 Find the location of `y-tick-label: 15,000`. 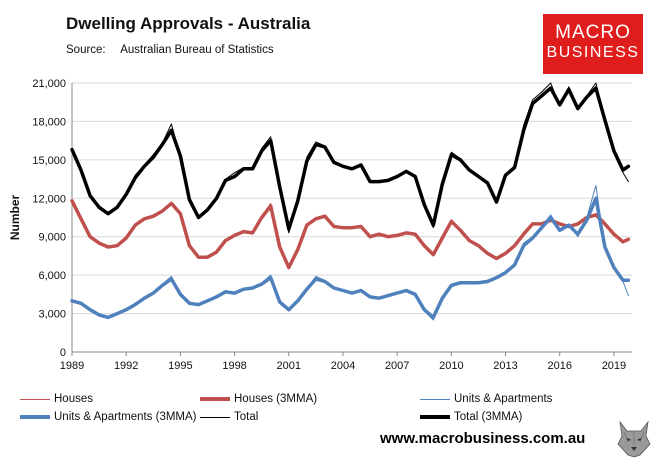

y-tick-label: 15,000 is located at coordinates (49, 161).